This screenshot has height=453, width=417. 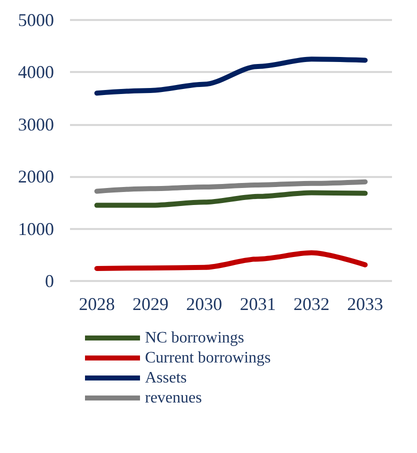 What do you see at coordinates (150, 304) in the screenshot?
I see `x-tick-label: 2029` at bounding box center [150, 304].